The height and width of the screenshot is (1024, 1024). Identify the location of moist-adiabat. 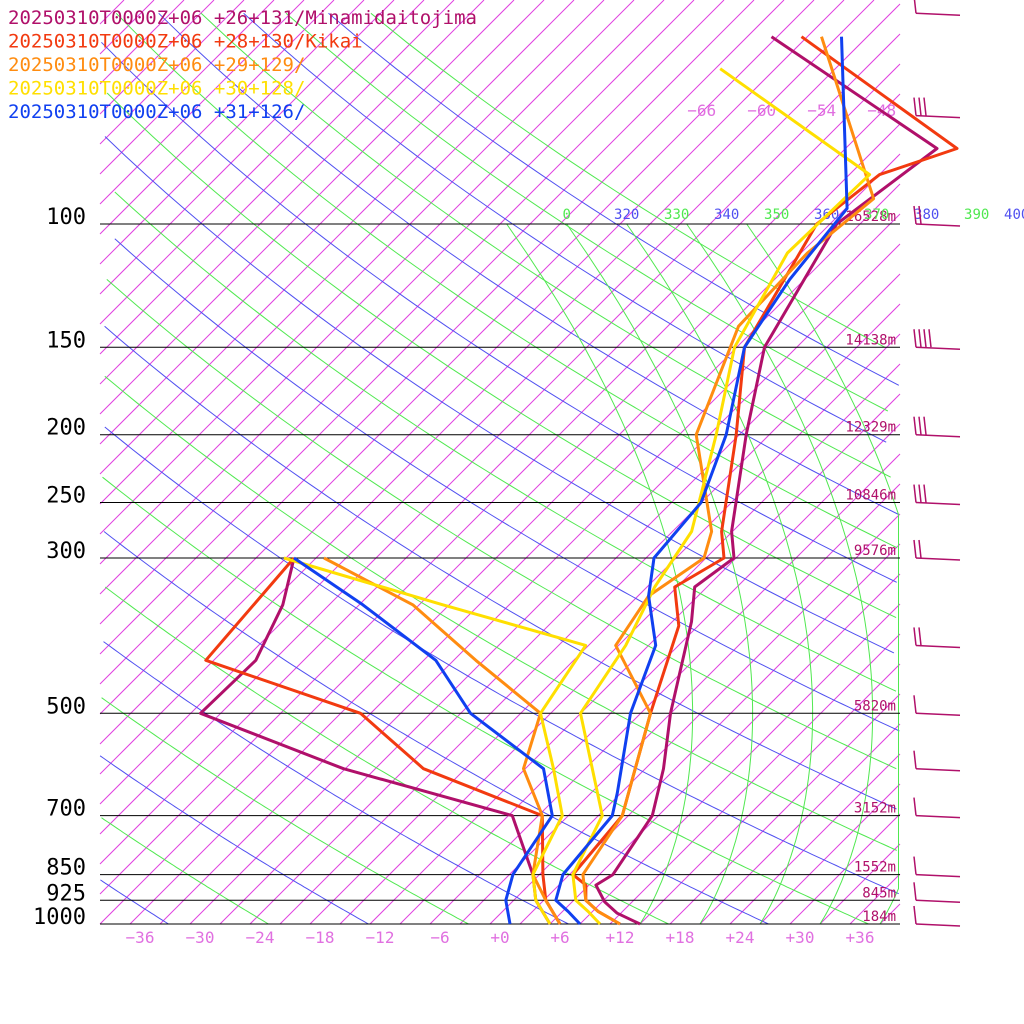
(822, 574).